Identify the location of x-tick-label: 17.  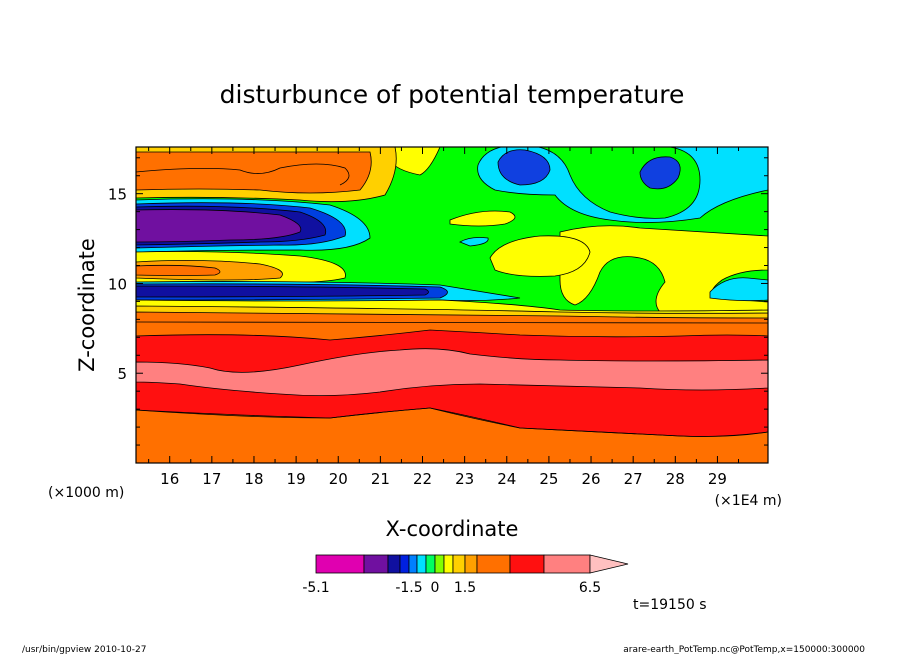
(211, 479).